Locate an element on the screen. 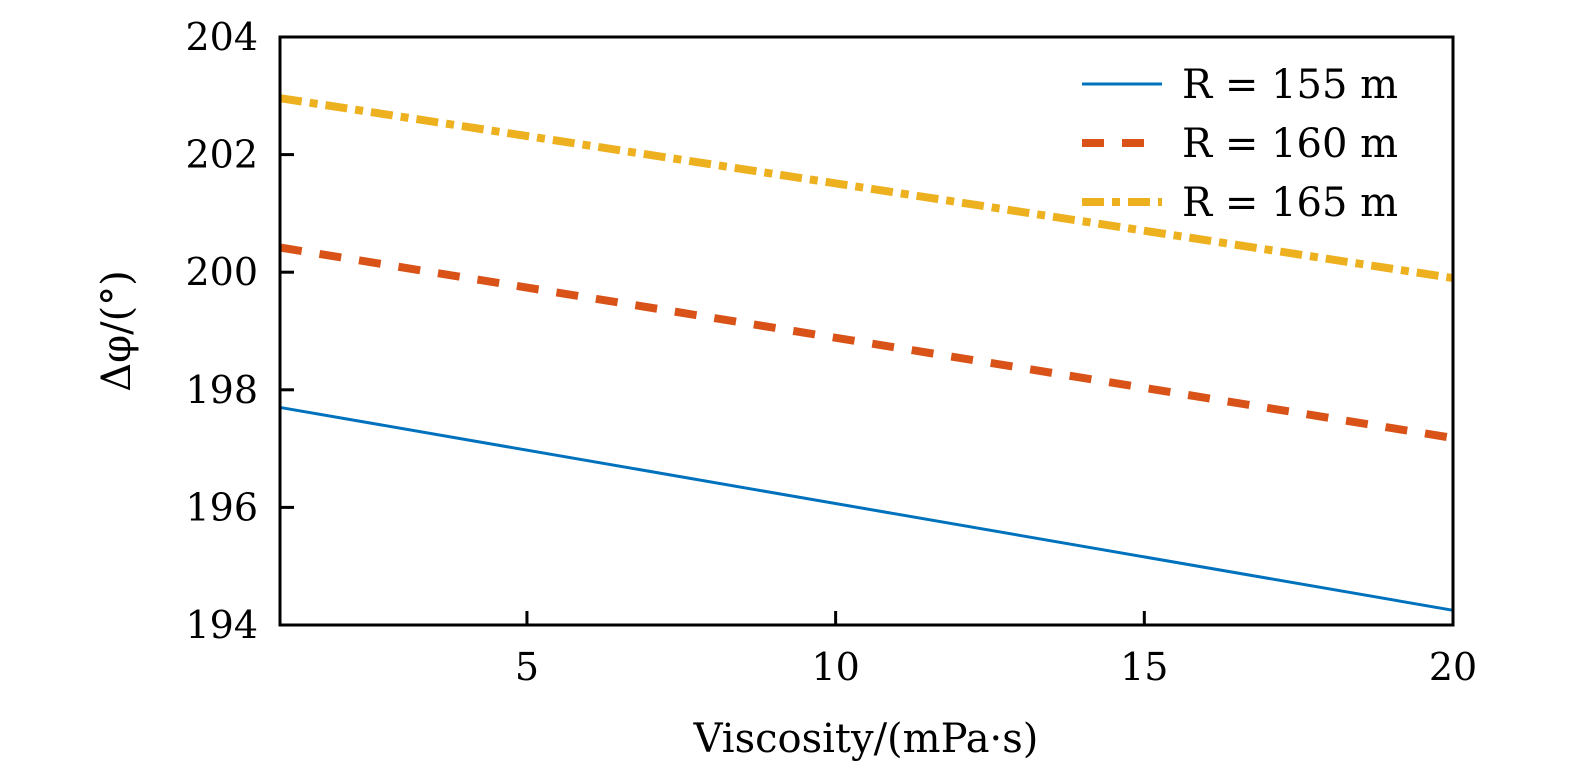 This screenshot has height=783, width=1575. y-tick-label: 202 is located at coordinates (221, 155).